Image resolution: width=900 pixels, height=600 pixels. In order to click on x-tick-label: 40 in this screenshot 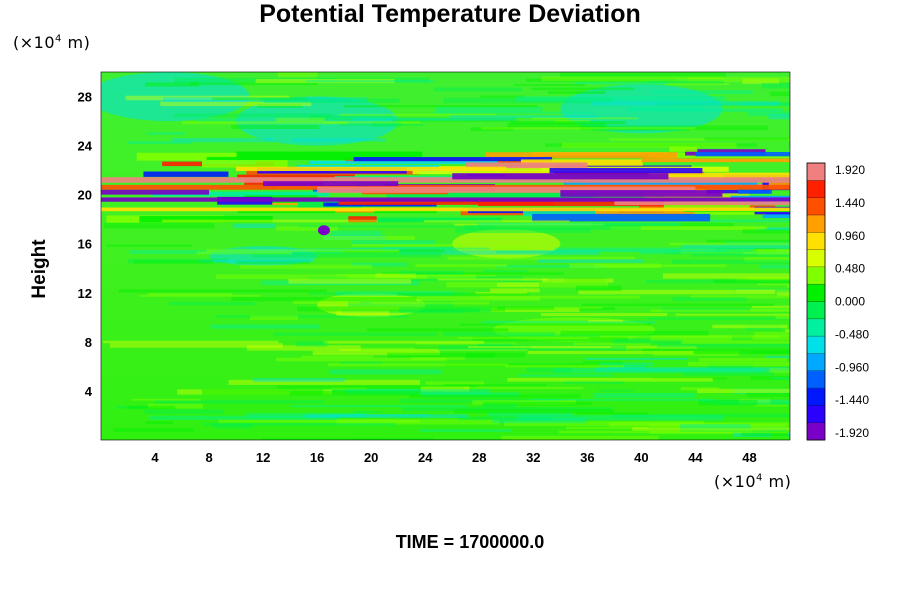, I will do `click(641, 457)`.